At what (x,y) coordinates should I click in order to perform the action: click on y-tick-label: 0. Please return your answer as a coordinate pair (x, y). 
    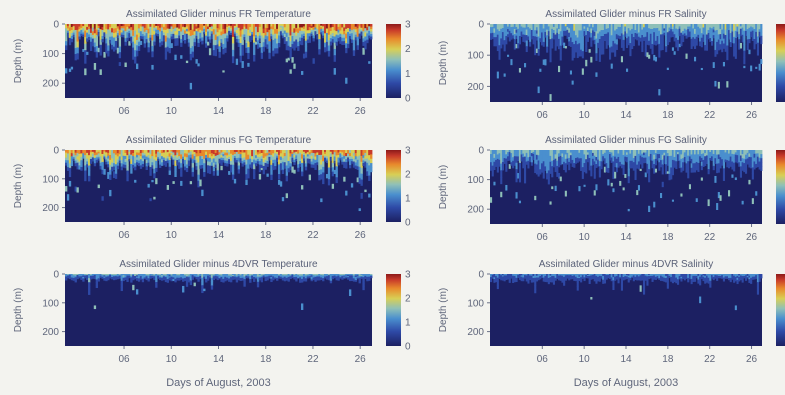
    Looking at the image, I should click on (481, 151).